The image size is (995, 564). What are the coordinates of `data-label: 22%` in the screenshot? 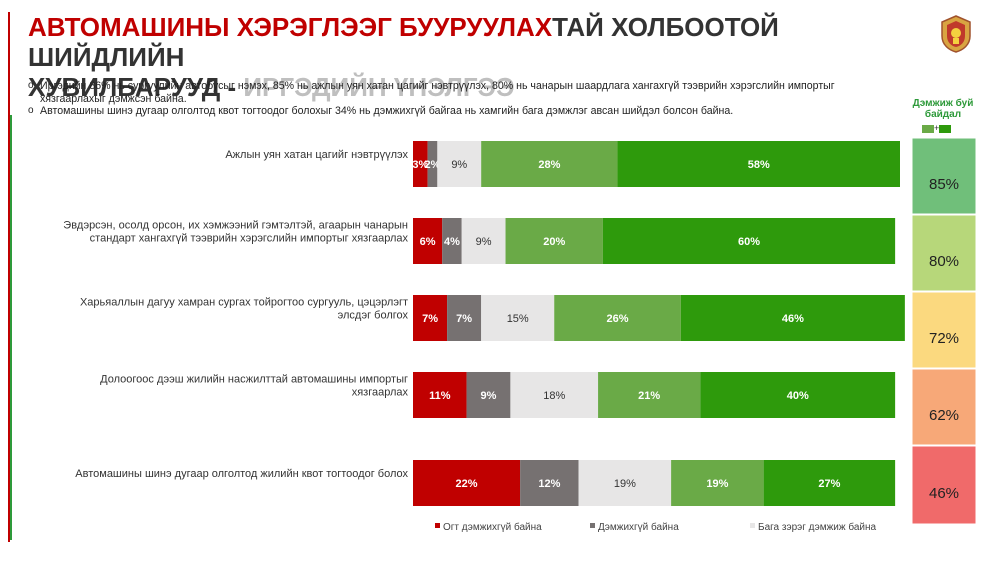 It's located at (467, 484).